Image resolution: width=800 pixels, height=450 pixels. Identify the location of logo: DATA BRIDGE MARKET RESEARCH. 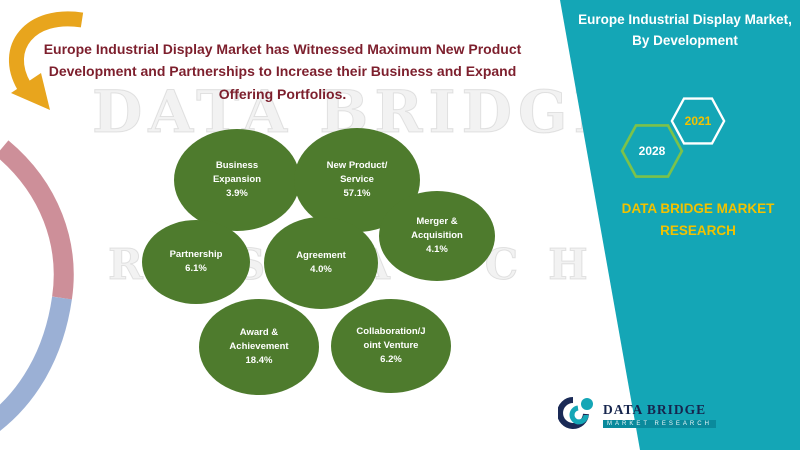
(637, 415).